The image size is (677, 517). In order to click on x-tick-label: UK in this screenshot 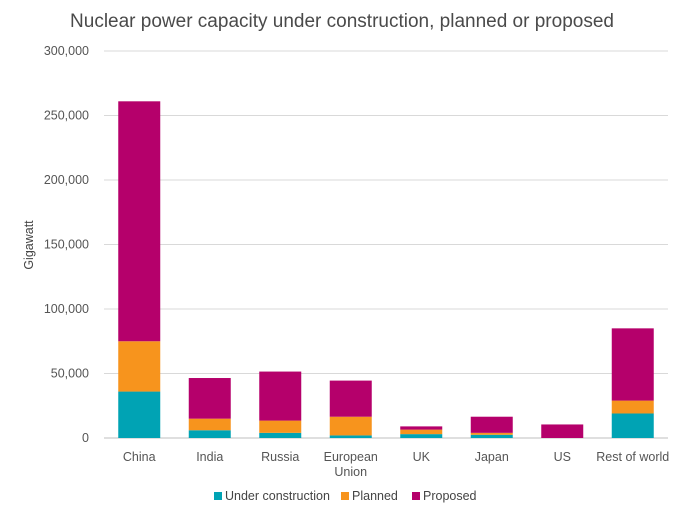, I will do `click(422, 457)`.